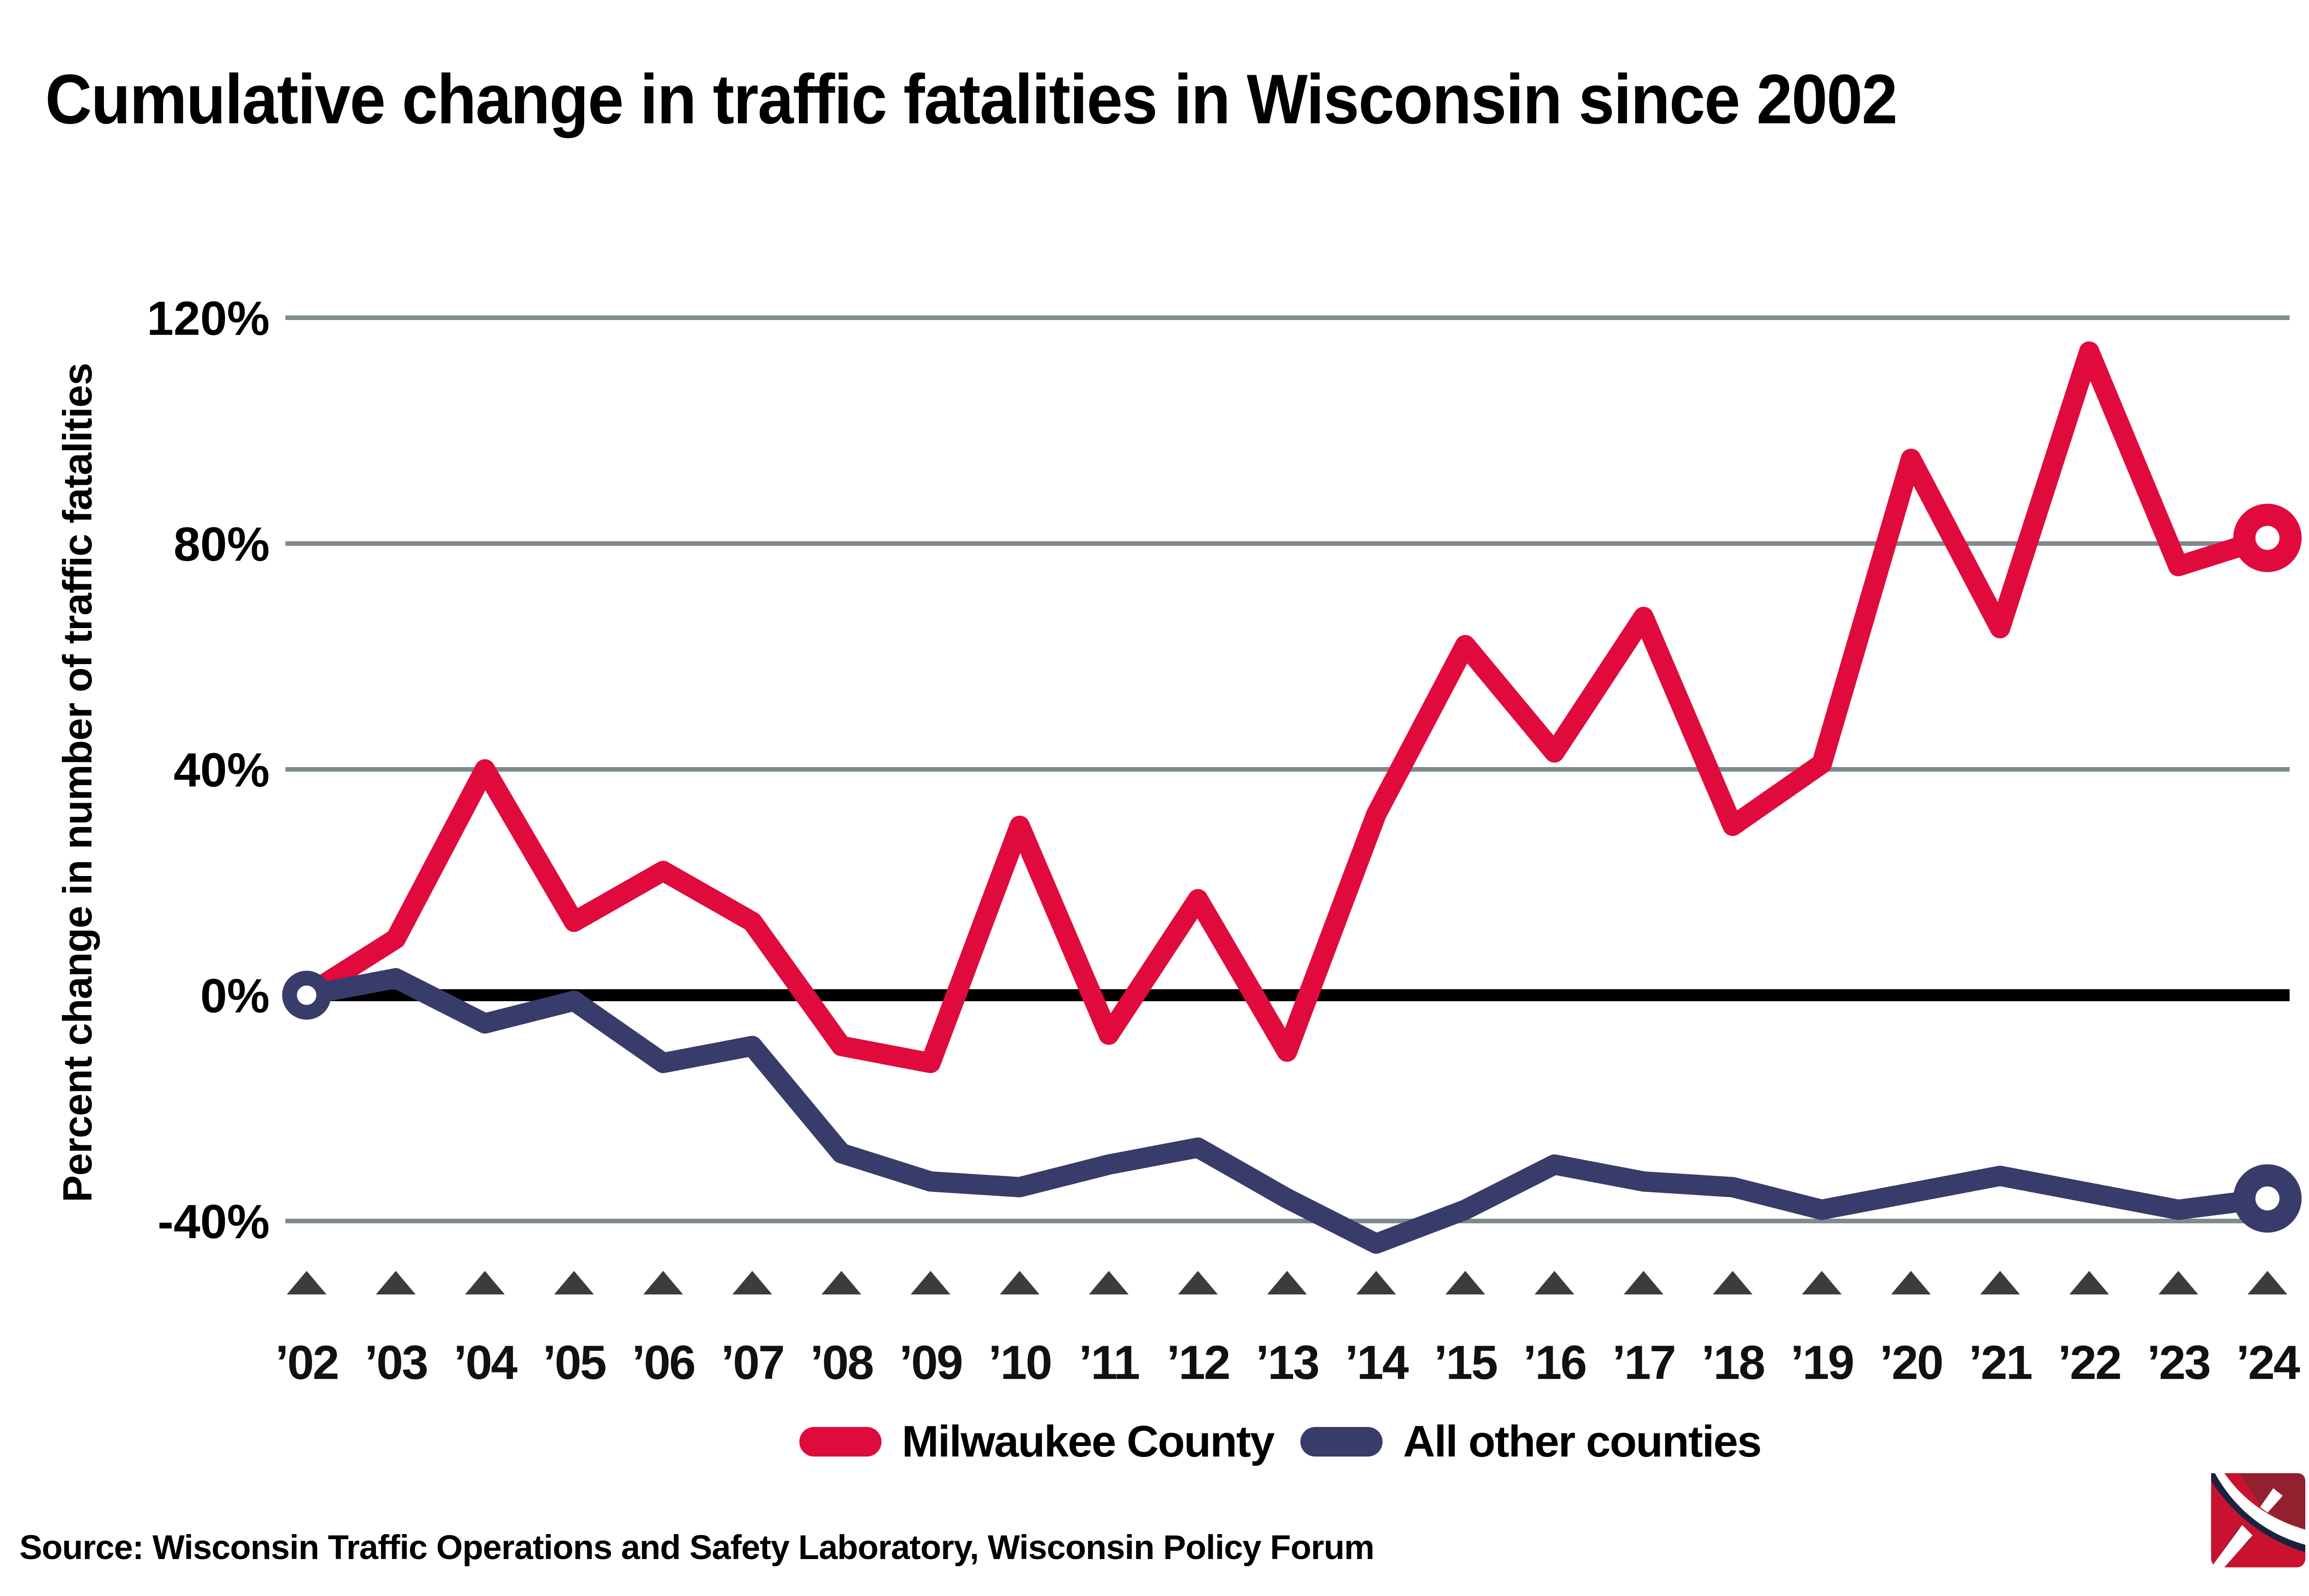  Describe the element at coordinates (1821, 1363) in the screenshot. I see `x-tick-label-2019: ’19` at that location.